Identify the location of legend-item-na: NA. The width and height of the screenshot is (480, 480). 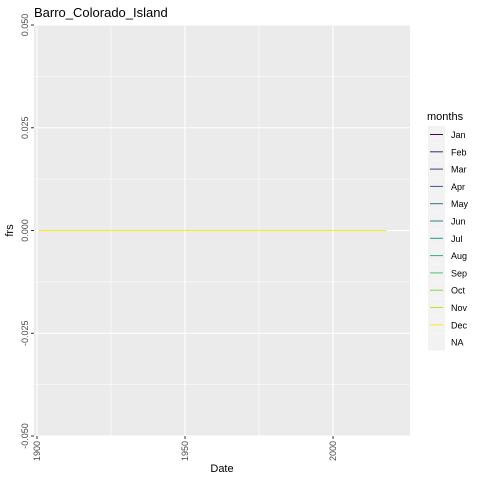
(446, 342).